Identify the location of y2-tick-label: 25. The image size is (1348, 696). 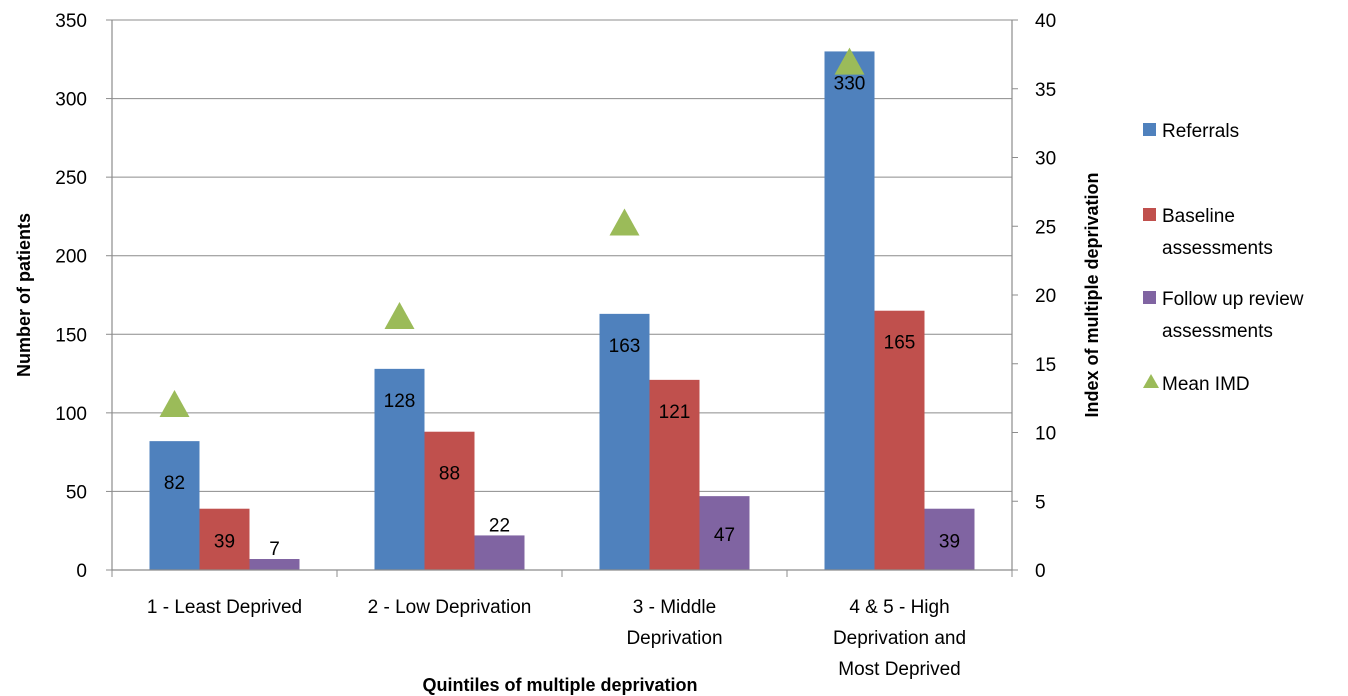
(1045, 227).